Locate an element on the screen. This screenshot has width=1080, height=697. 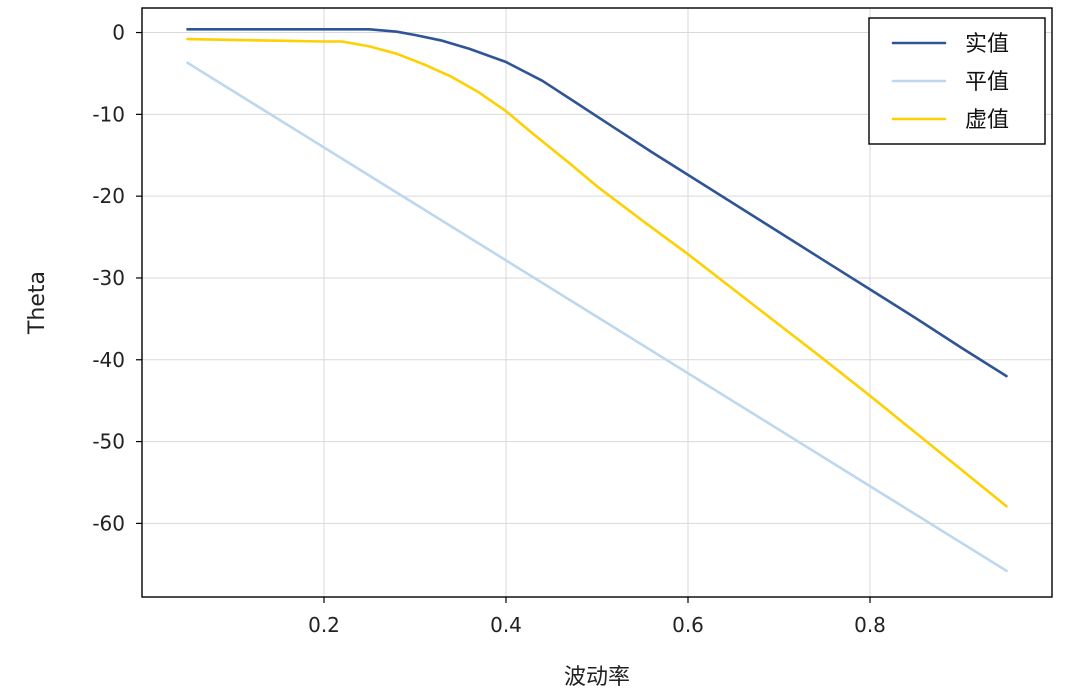
y-tick-label: -20 is located at coordinates (108, 196).